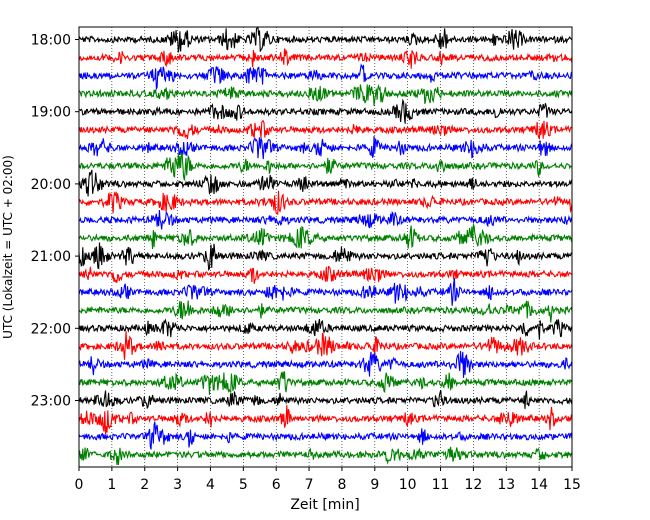  I want to click on y-tick-label: 23:00, so click(51, 402).